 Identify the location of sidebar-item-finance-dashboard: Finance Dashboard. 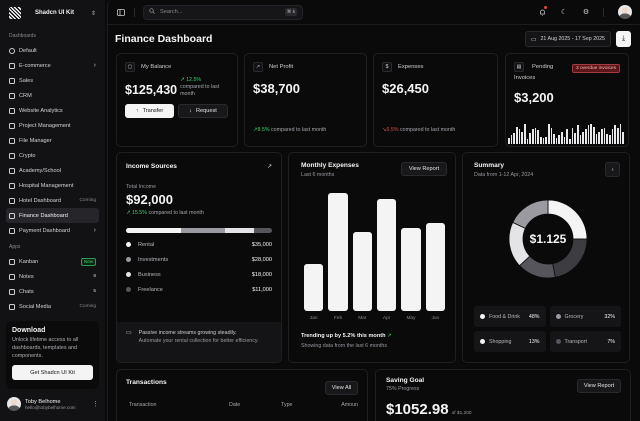
(52, 215).